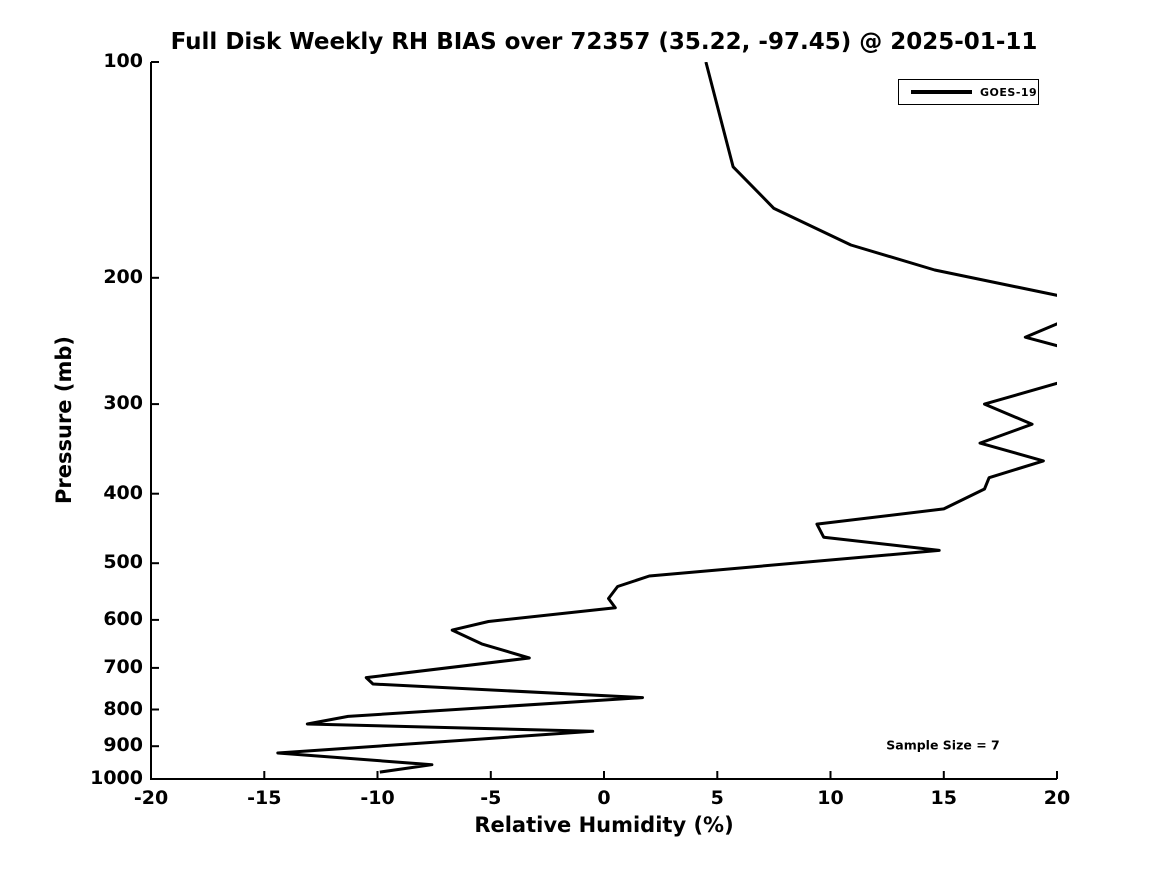  I want to click on x-tick-label: -5, so click(491, 798).